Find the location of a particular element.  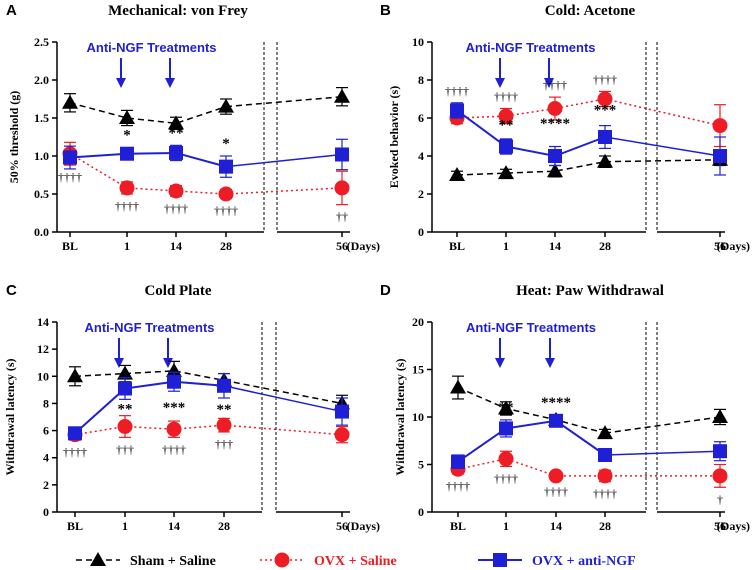

y-axis-label: Withdrawal latency (s) is located at coordinates (400, 416).